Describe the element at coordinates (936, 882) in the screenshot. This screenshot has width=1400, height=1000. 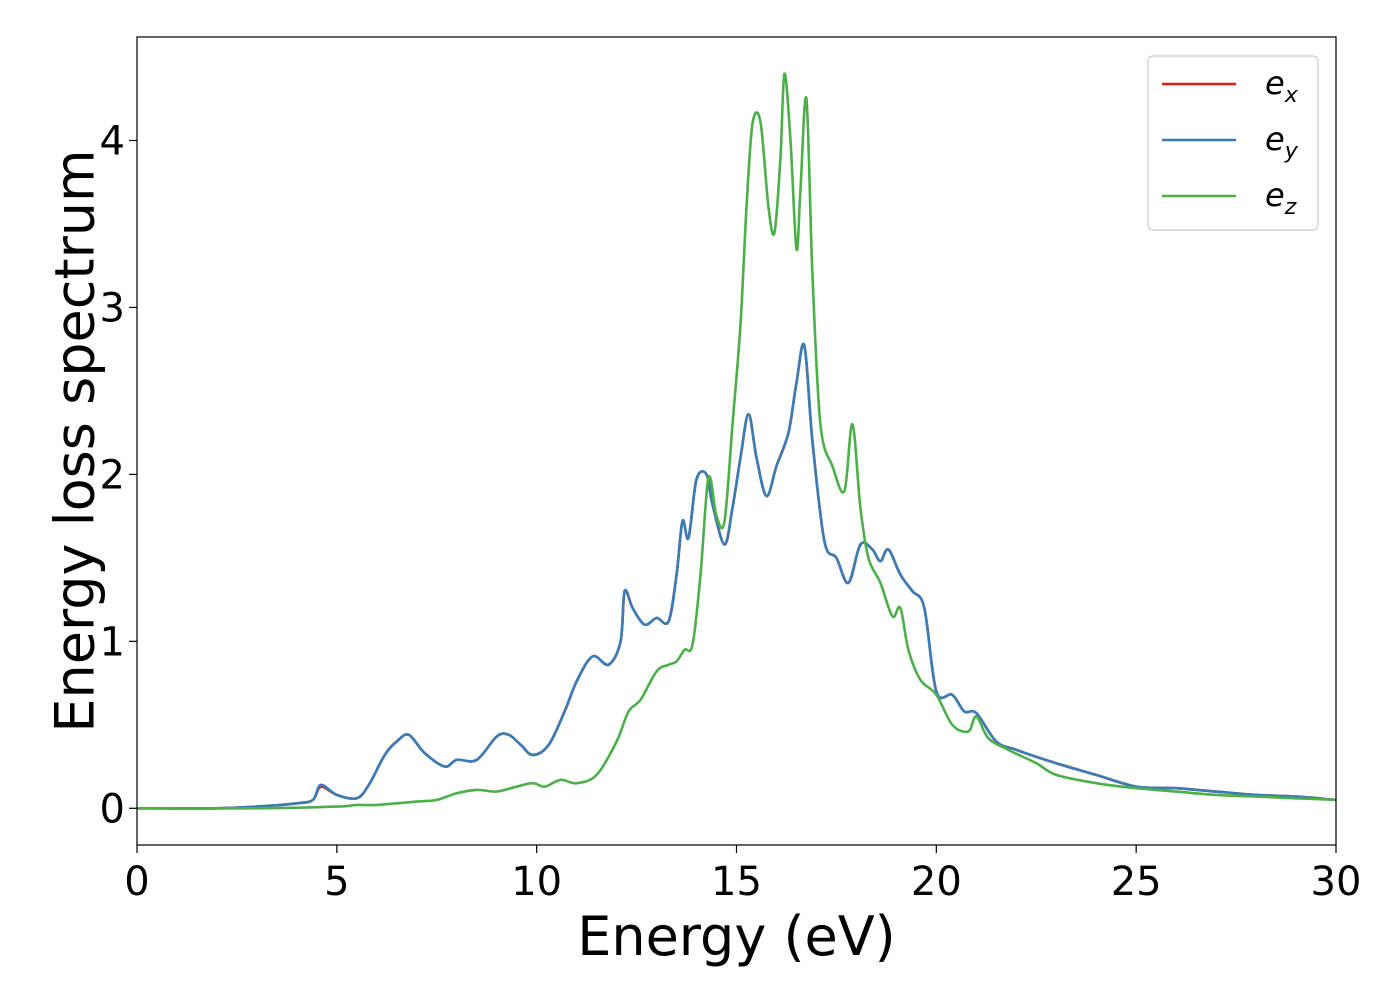
I see `x-tick-label: 20` at that location.